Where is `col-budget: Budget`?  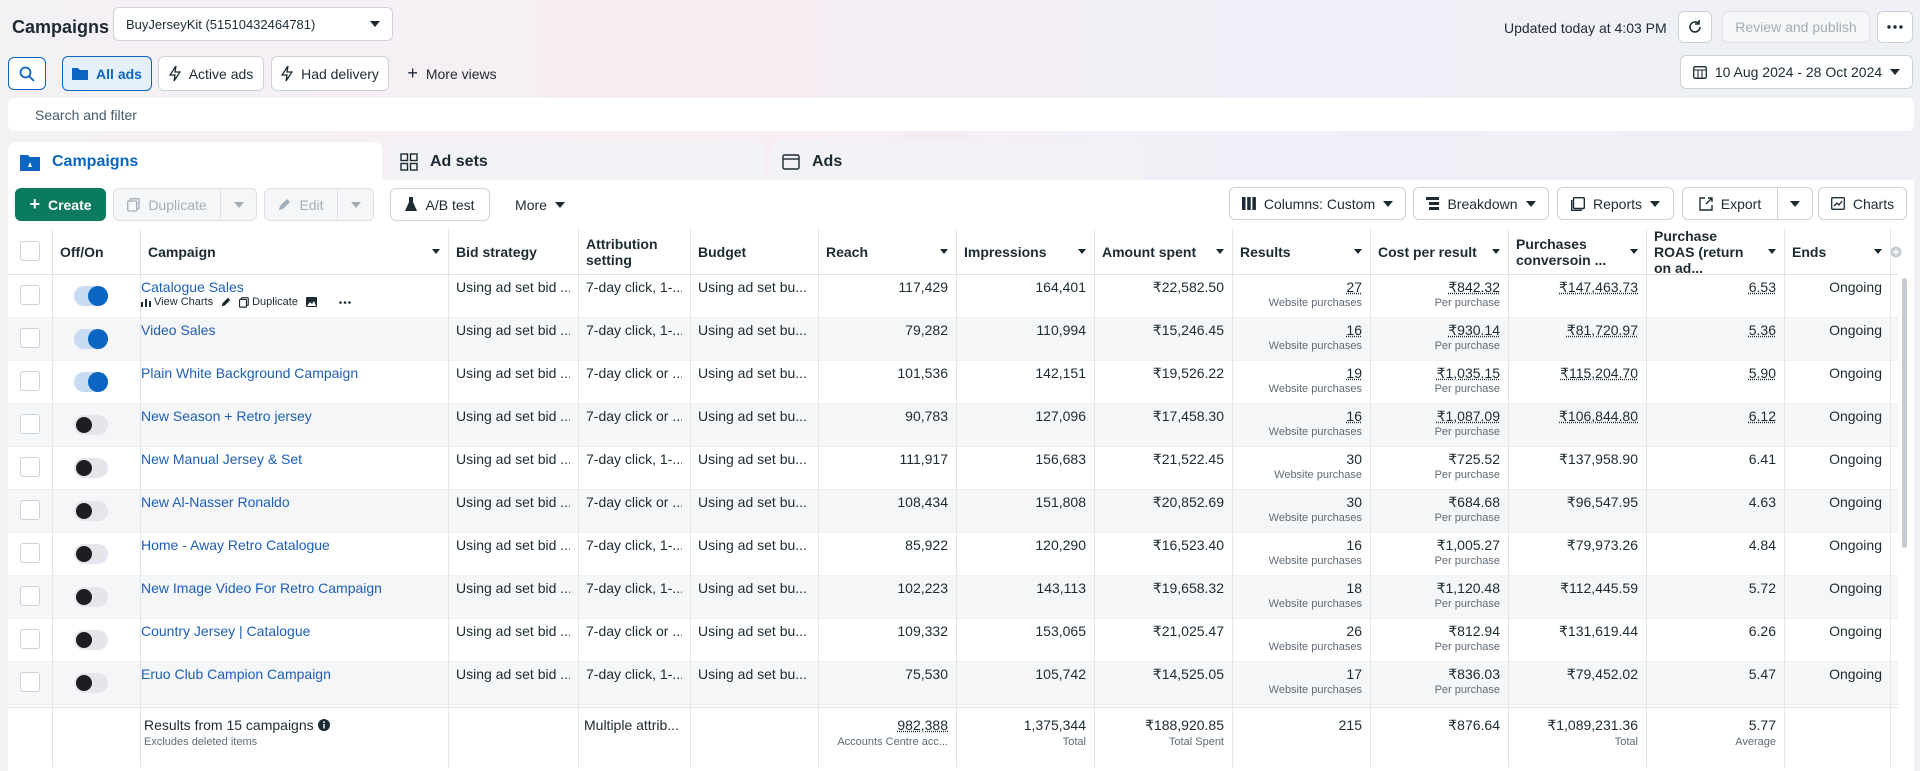
col-budget: Budget is located at coordinates (754, 252).